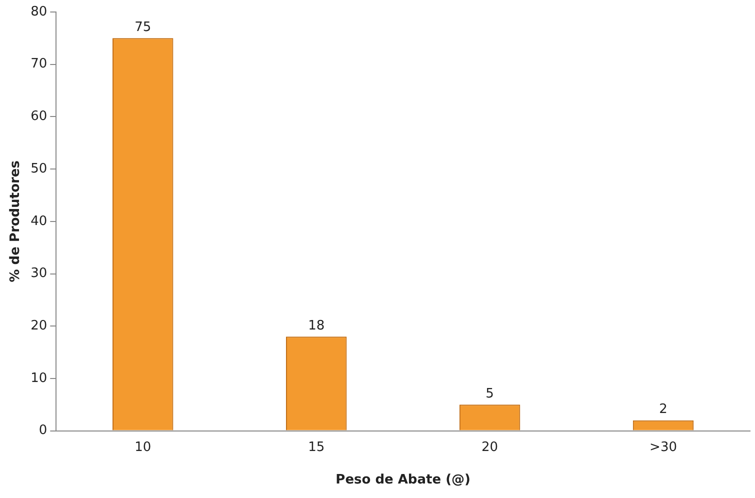 This screenshot has width=755, height=498. What do you see at coordinates (490, 394) in the screenshot?
I see `data-label: 5` at bounding box center [490, 394].